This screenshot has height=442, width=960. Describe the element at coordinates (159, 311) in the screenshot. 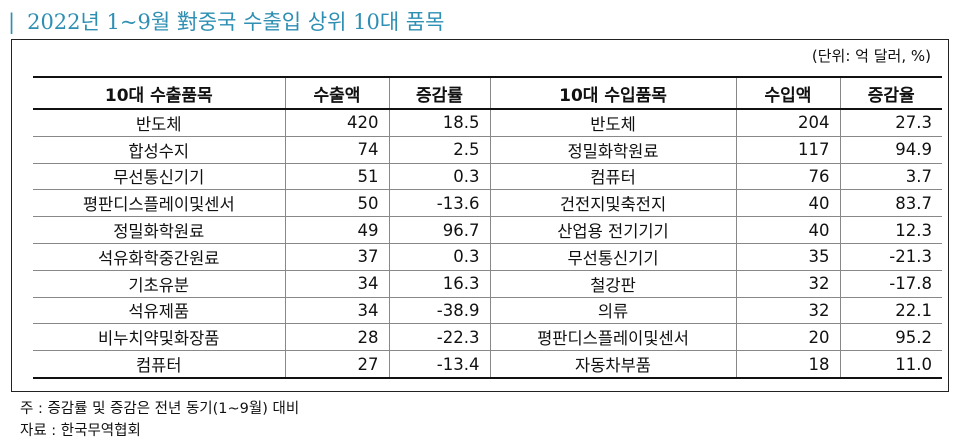

I see `cell-export-item: 석유제품` at that location.